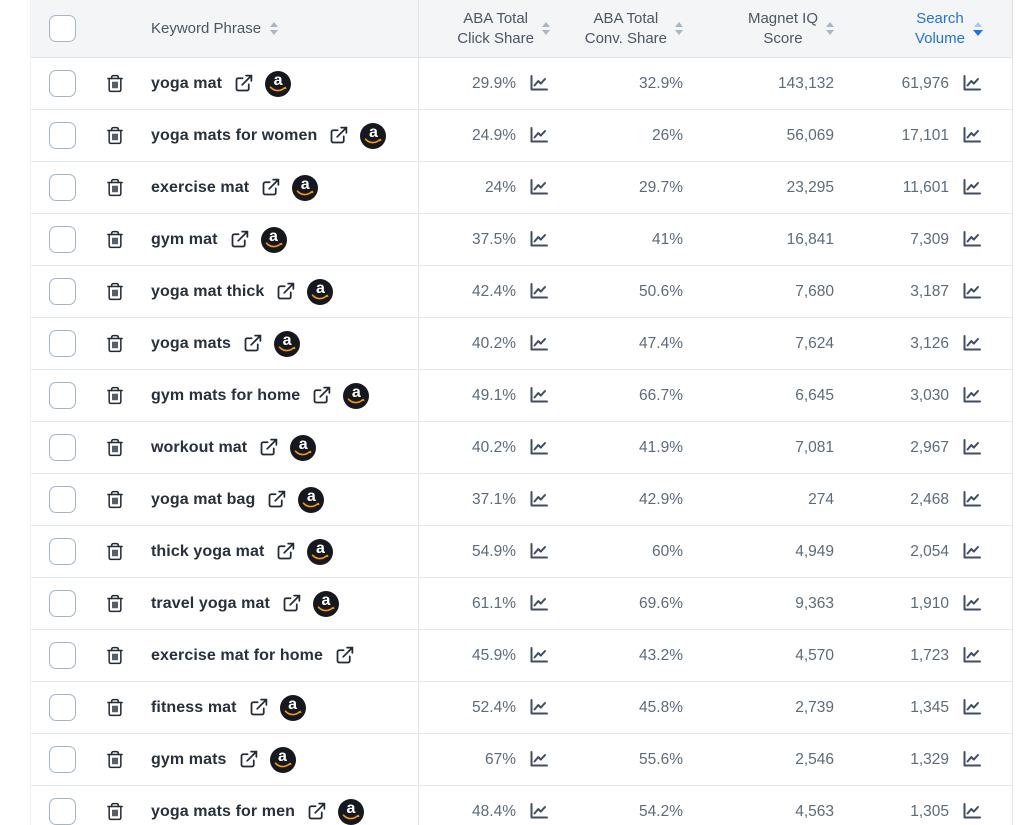 The height and width of the screenshot is (825, 1023). What do you see at coordinates (486, 28) in the screenshot?
I see `column-header-aba-click-share: ABA Total Click Share` at bounding box center [486, 28].